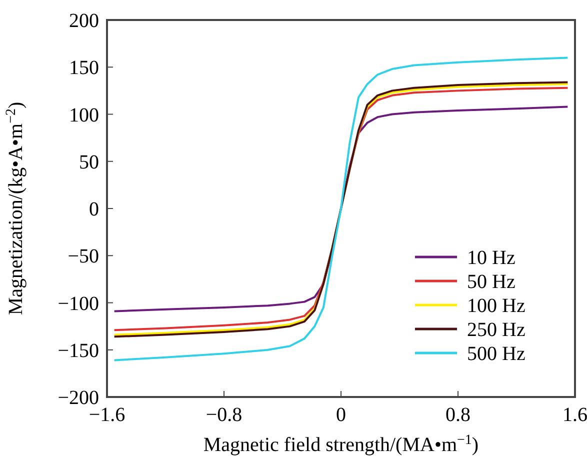 This screenshot has width=587, height=465. What do you see at coordinates (224, 415) in the screenshot?
I see `x-tick-label: −0.8` at bounding box center [224, 415].